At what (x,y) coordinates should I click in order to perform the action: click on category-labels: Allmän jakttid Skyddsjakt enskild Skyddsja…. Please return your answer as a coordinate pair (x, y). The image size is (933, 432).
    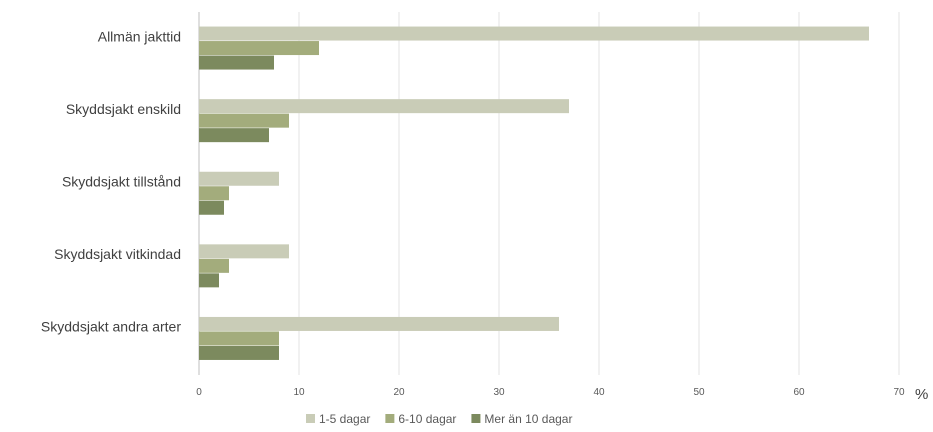
    Looking at the image, I should click on (111, 181).